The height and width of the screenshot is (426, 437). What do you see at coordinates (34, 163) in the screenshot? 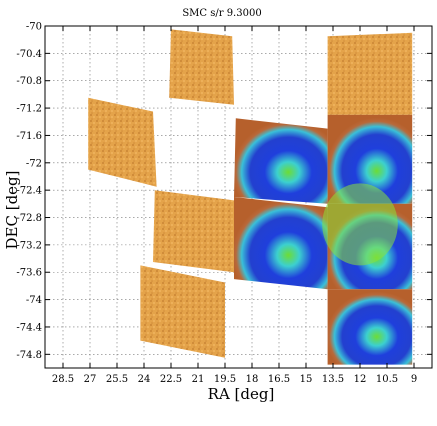
I see `y-tick-label: -72` at bounding box center [34, 163].